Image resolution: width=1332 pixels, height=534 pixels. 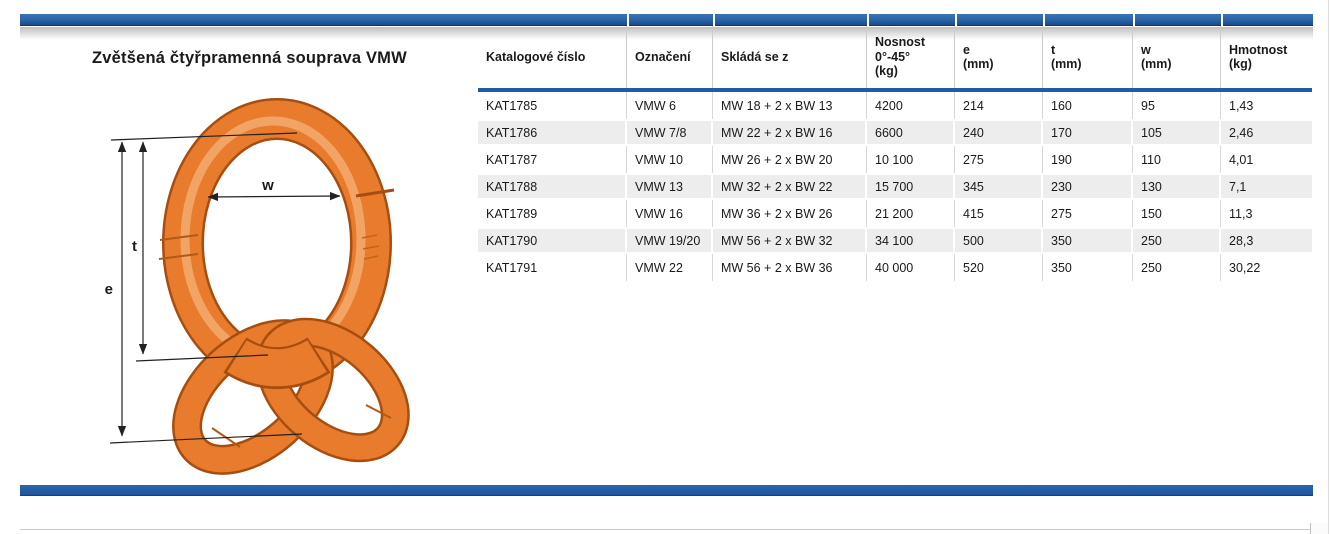 I want to click on cell-e-mm: 520, so click(x=999, y=267).